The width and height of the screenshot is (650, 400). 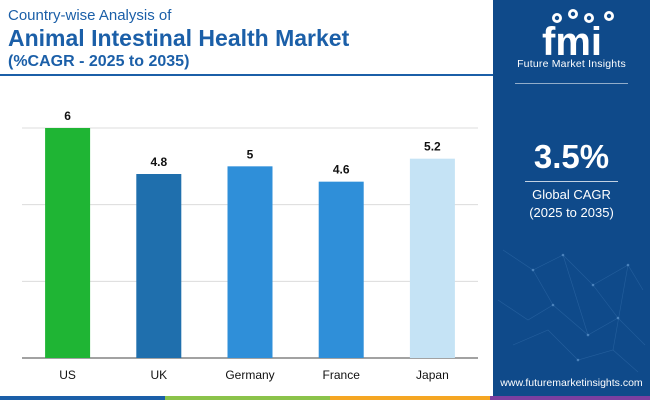 What do you see at coordinates (249, 375) in the screenshot?
I see `x-tick-label-germany: Germany` at bounding box center [249, 375].